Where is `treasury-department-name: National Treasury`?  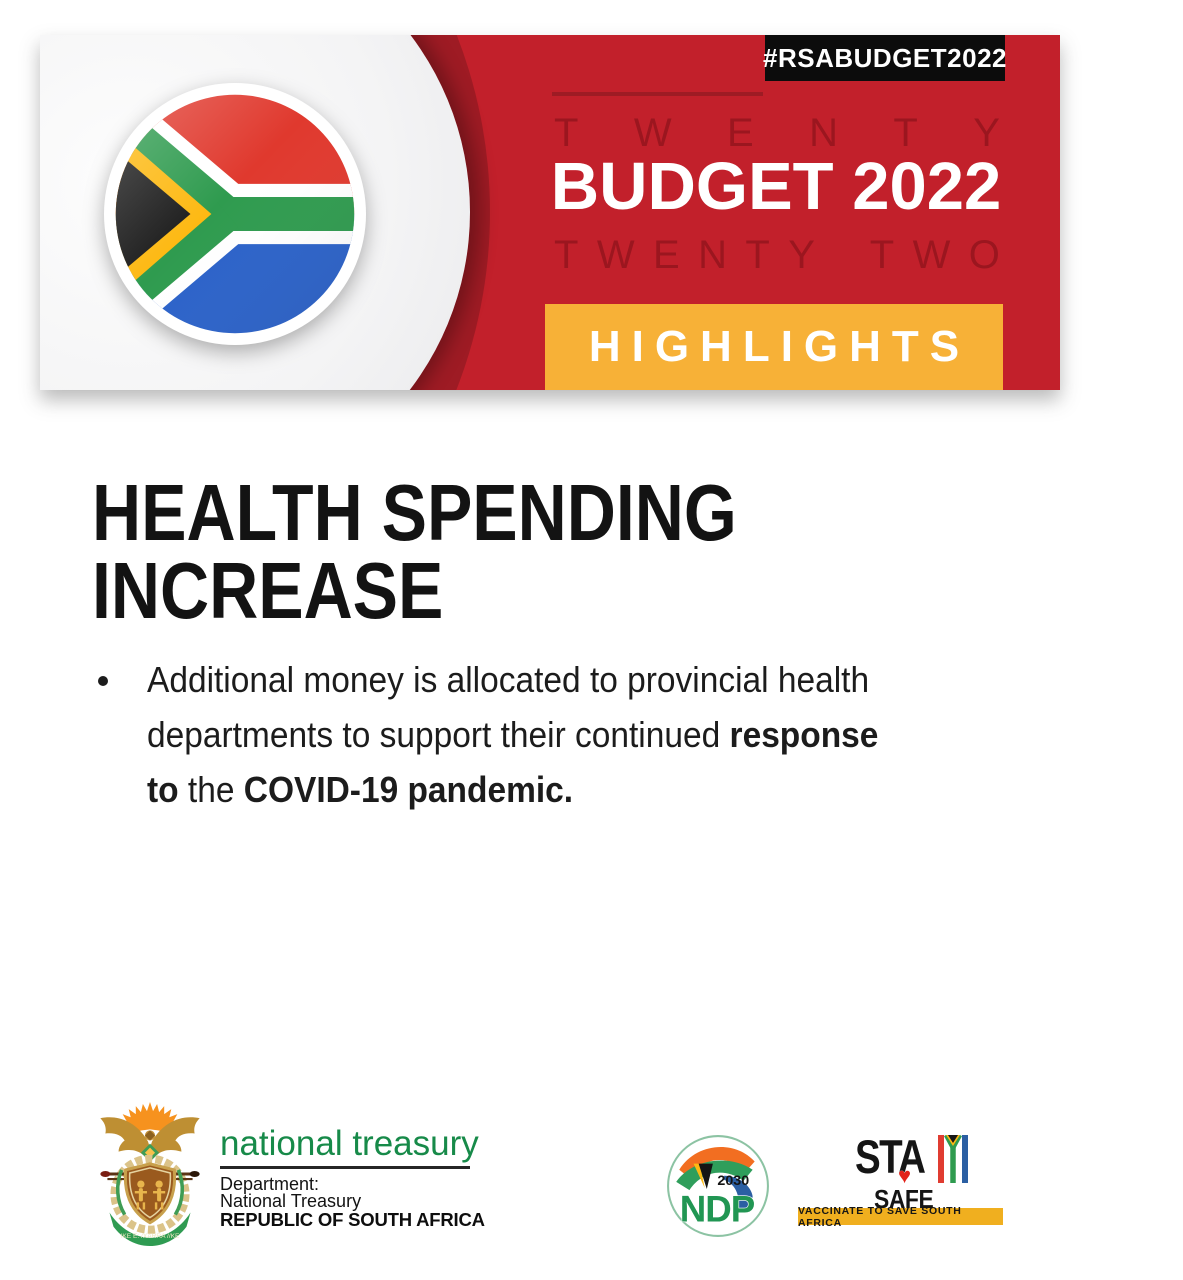 treasury-department-name: National Treasury is located at coordinates (291, 1201).